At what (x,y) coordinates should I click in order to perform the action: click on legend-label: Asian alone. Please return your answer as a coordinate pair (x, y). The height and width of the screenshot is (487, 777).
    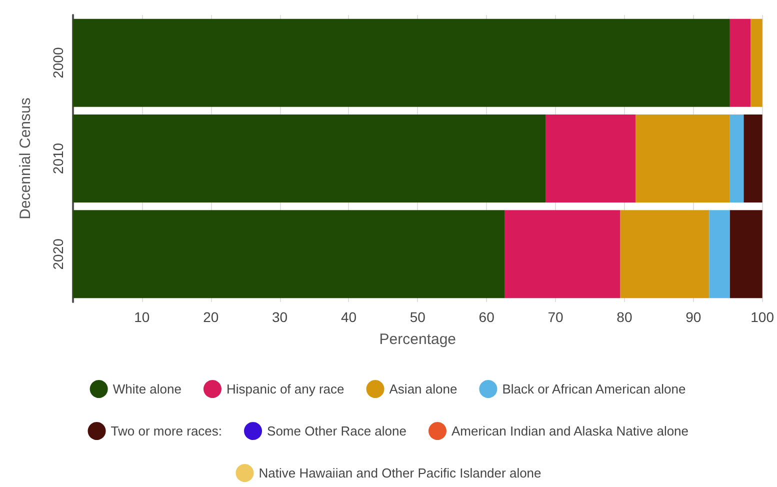
    Looking at the image, I should click on (423, 389).